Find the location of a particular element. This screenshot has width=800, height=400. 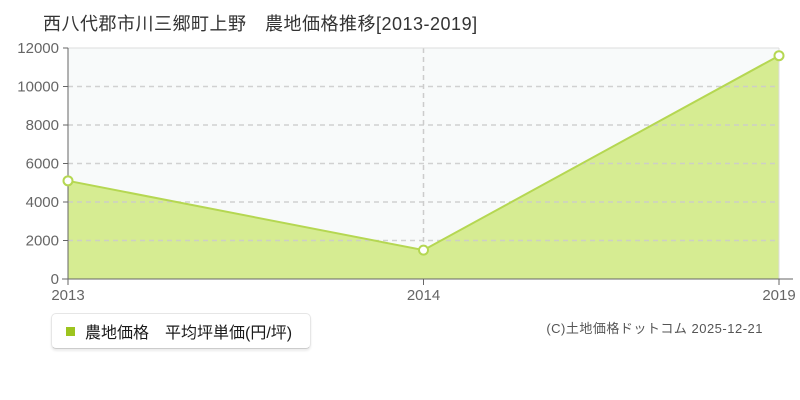

y-tick-label: 0 is located at coordinates (55, 279).